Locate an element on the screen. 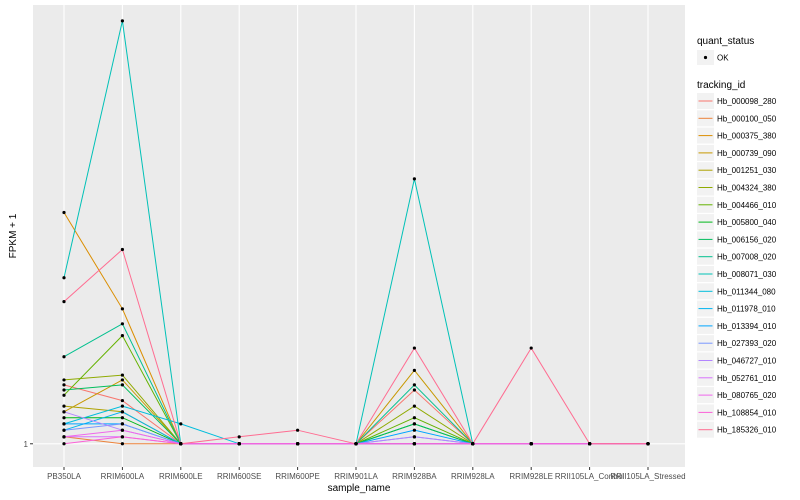 The width and height of the screenshot is (800, 500). y-axis-title: FPKM + 1 is located at coordinates (13, 235).